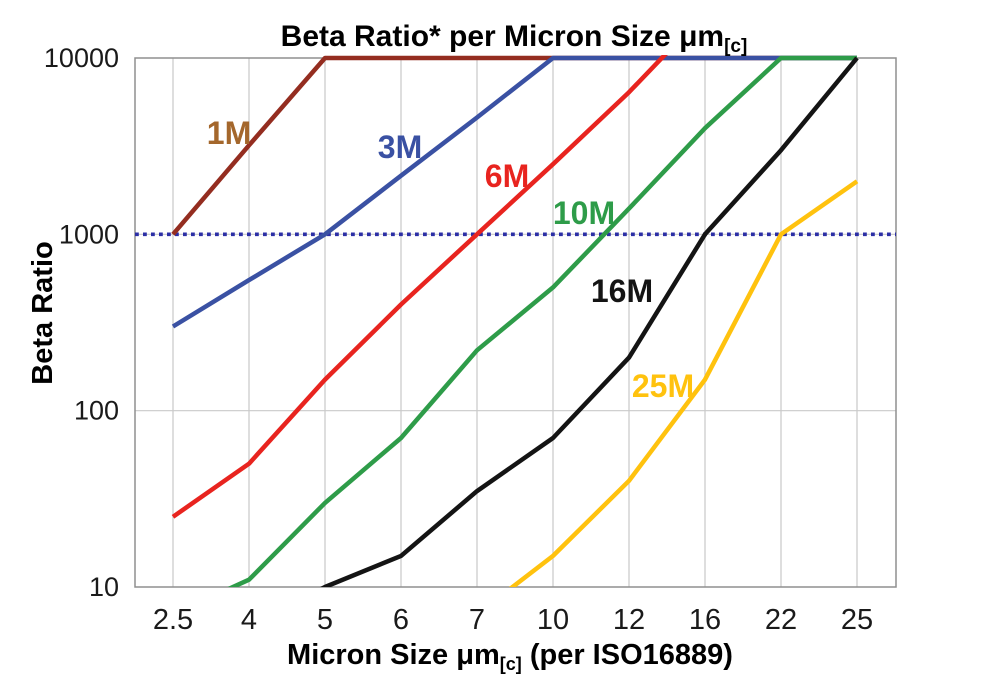 The image size is (982, 692). Describe the element at coordinates (400, 147) in the screenshot. I see `series-label-3M: 3M` at that location.